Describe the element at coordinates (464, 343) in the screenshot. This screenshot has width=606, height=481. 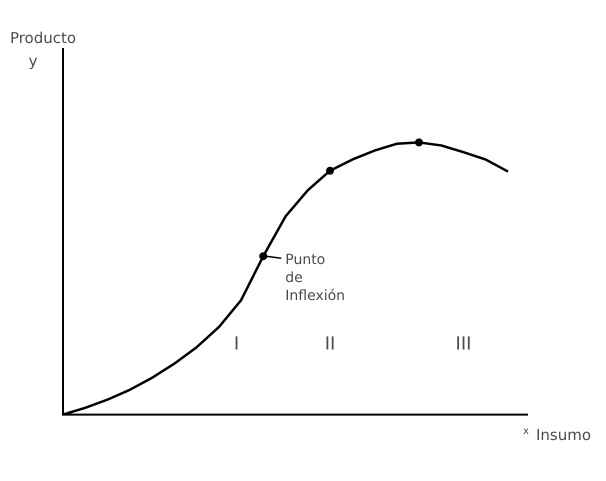
I see `annotation: III` at that location.